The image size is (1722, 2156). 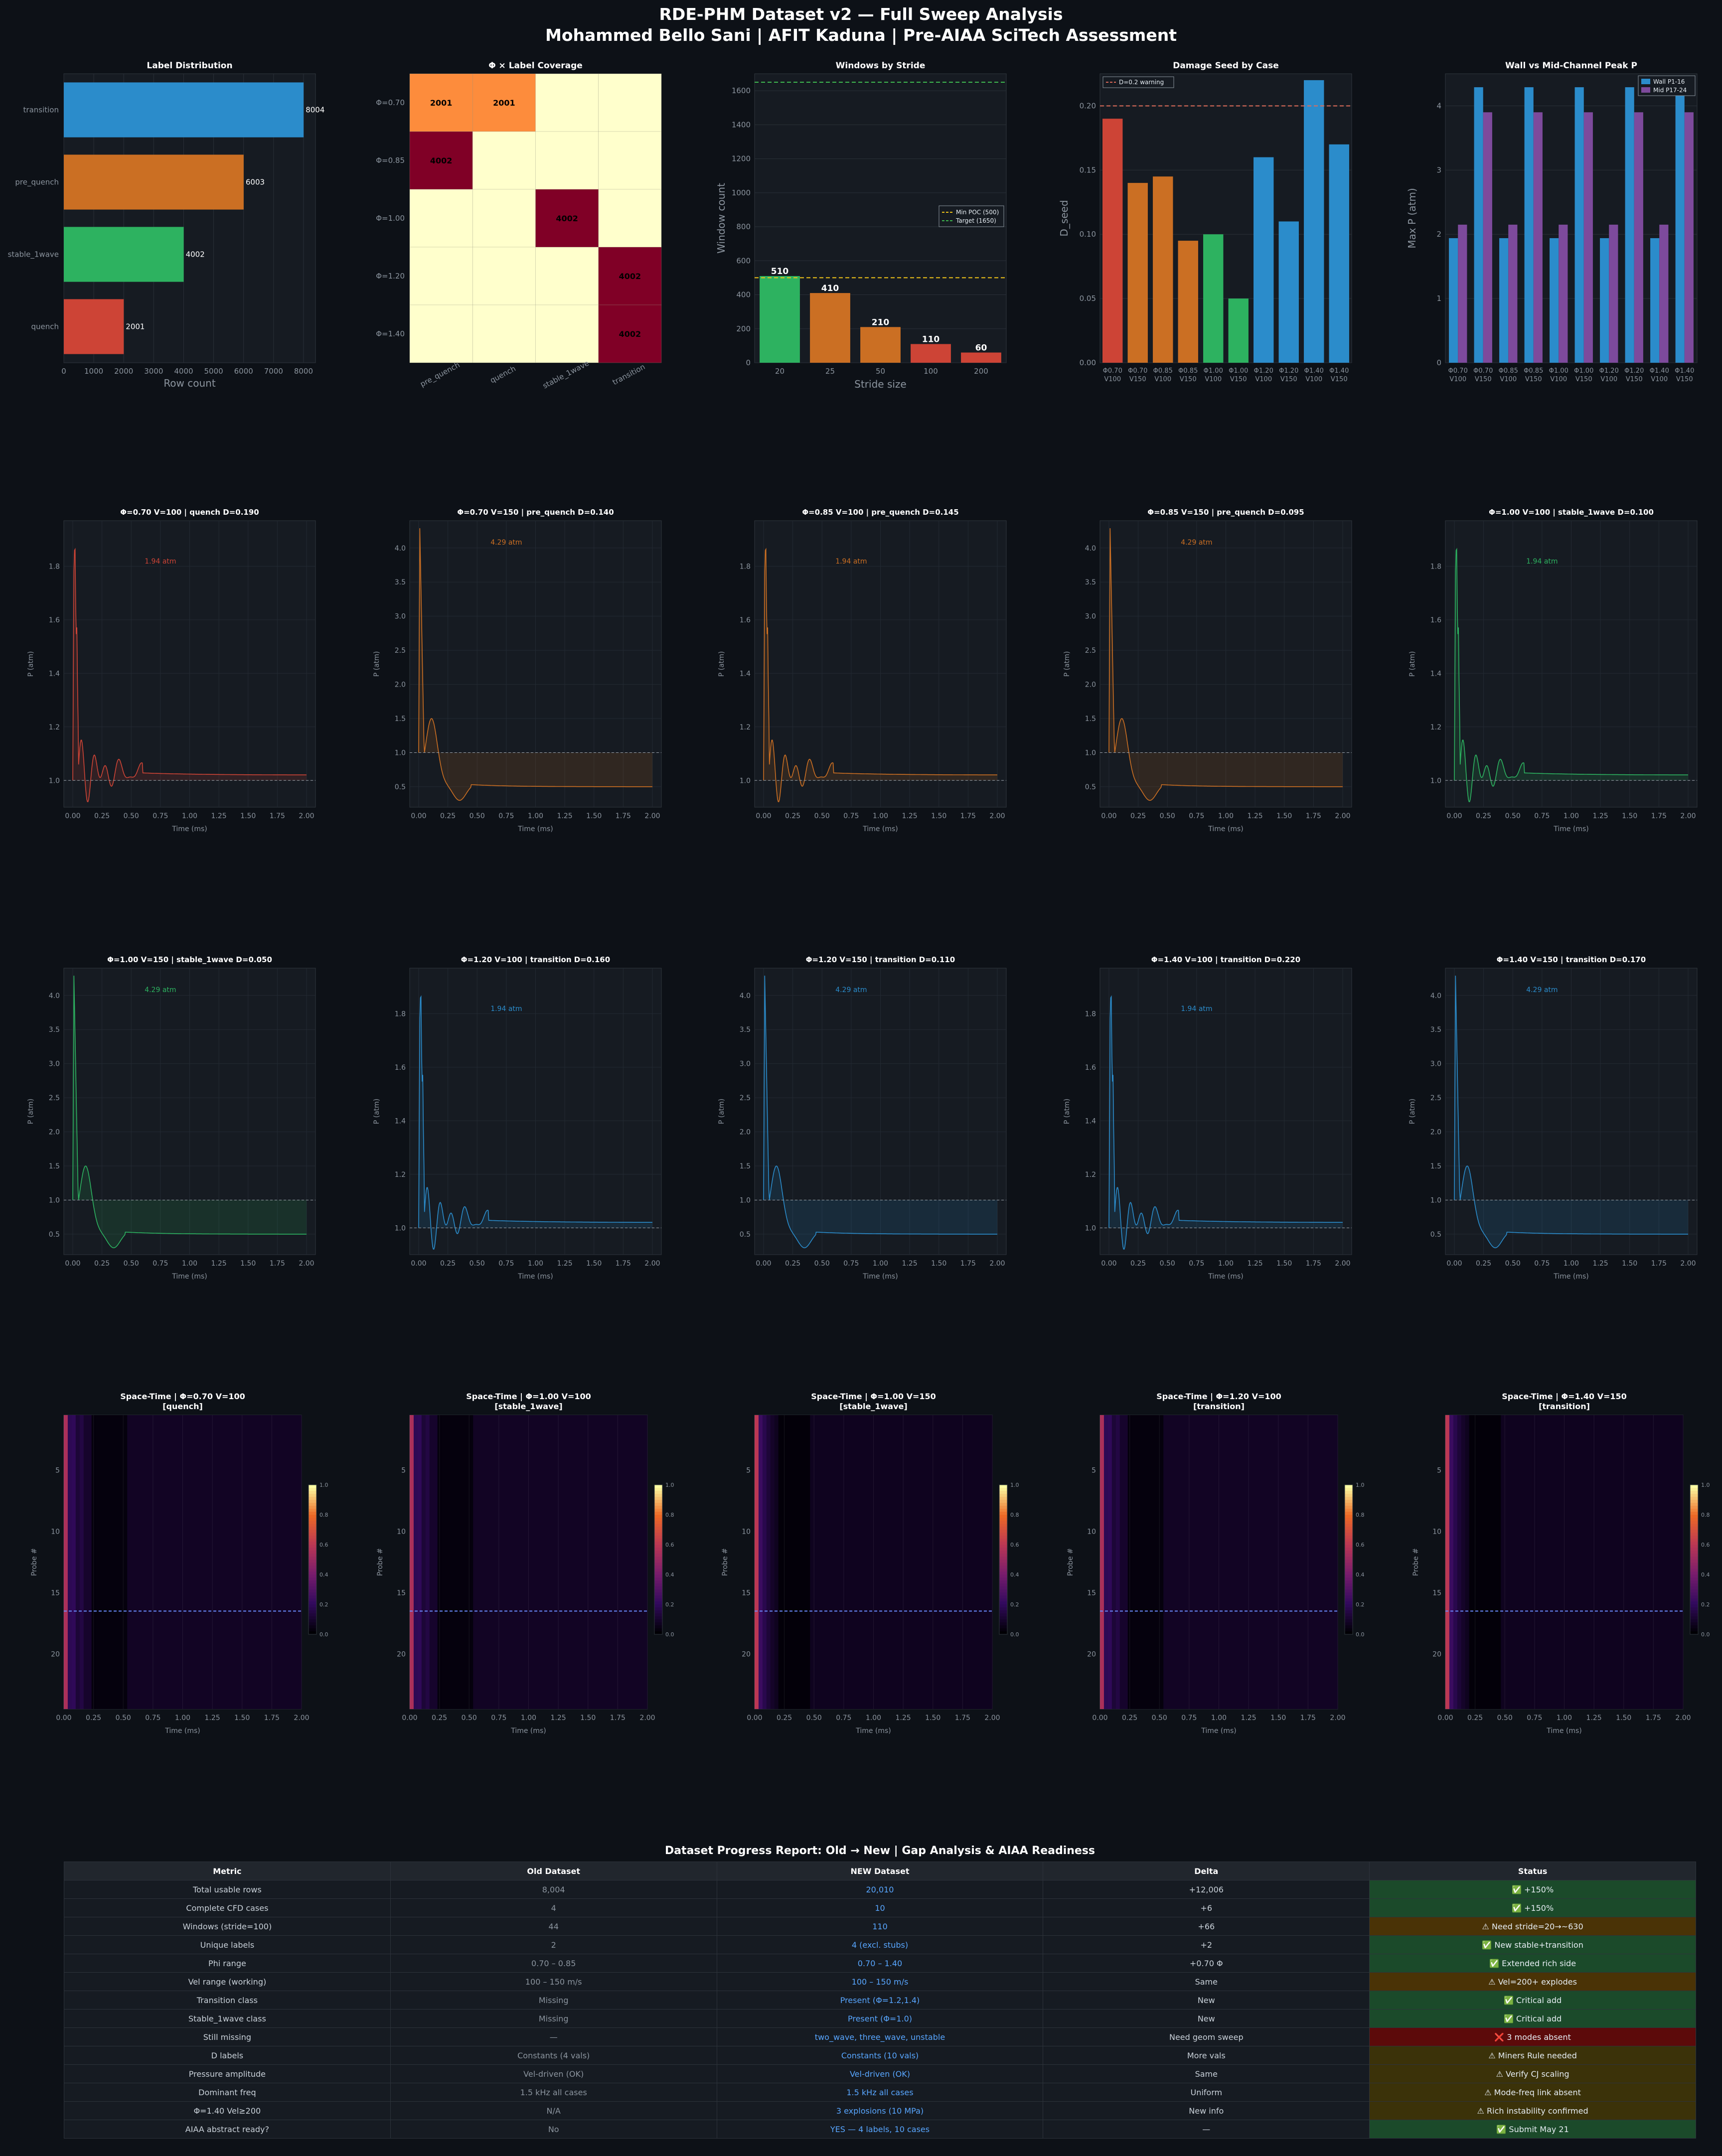 What do you see at coordinates (535, 66) in the screenshot?
I see `panel-title: Φ × Label Coverage` at bounding box center [535, 66].